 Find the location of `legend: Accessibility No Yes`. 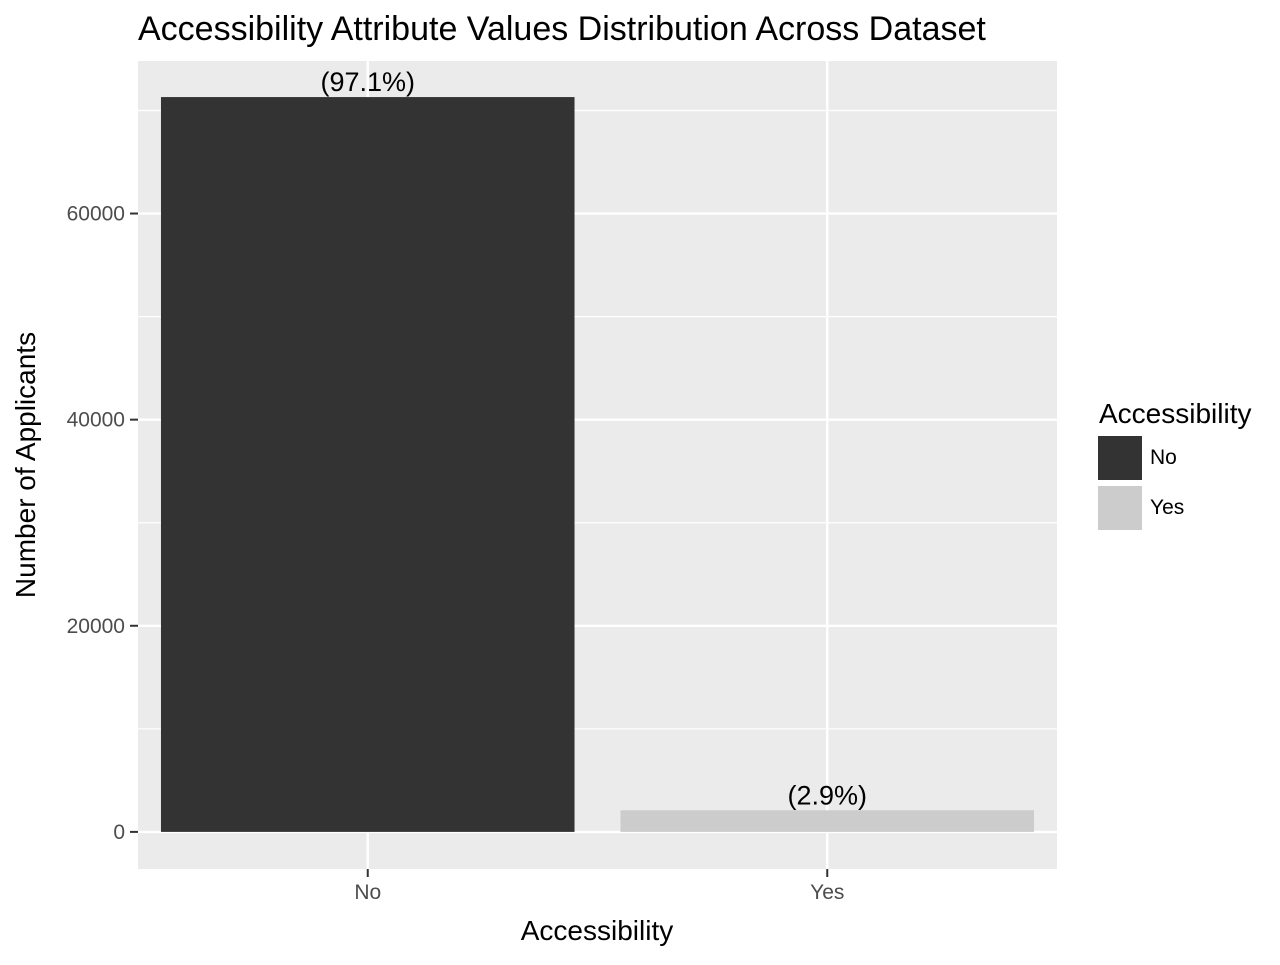

legend: Accessibility No Yes is located at coordinates (1174, 464).